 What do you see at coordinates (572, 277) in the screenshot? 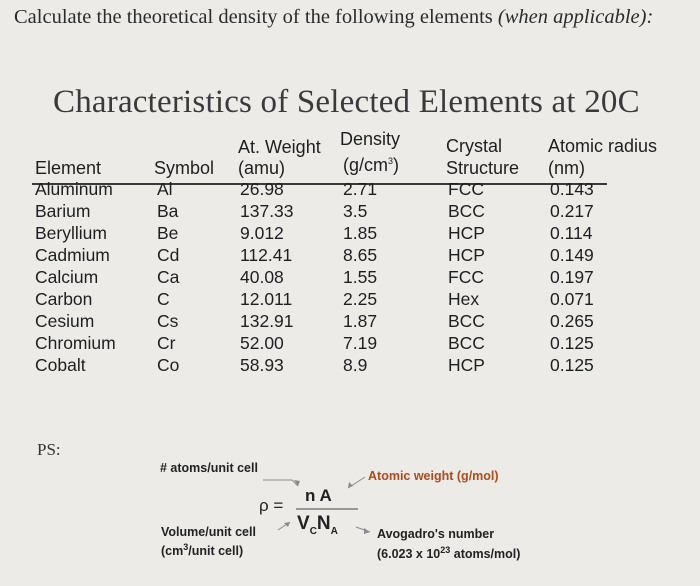
I see `cell-radius: 0.197` at bounding box center [572, 277].